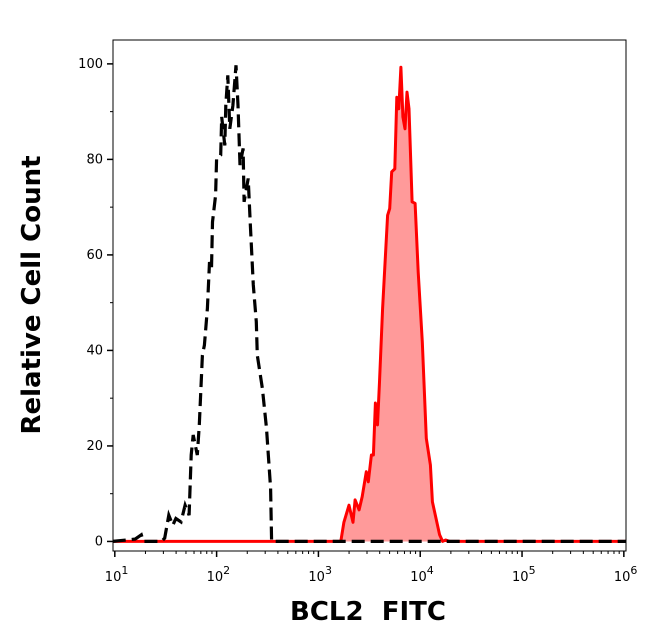 This screenshot has height=641, width=646. I want to click on y-tick-label: 100, so click(90, 64).